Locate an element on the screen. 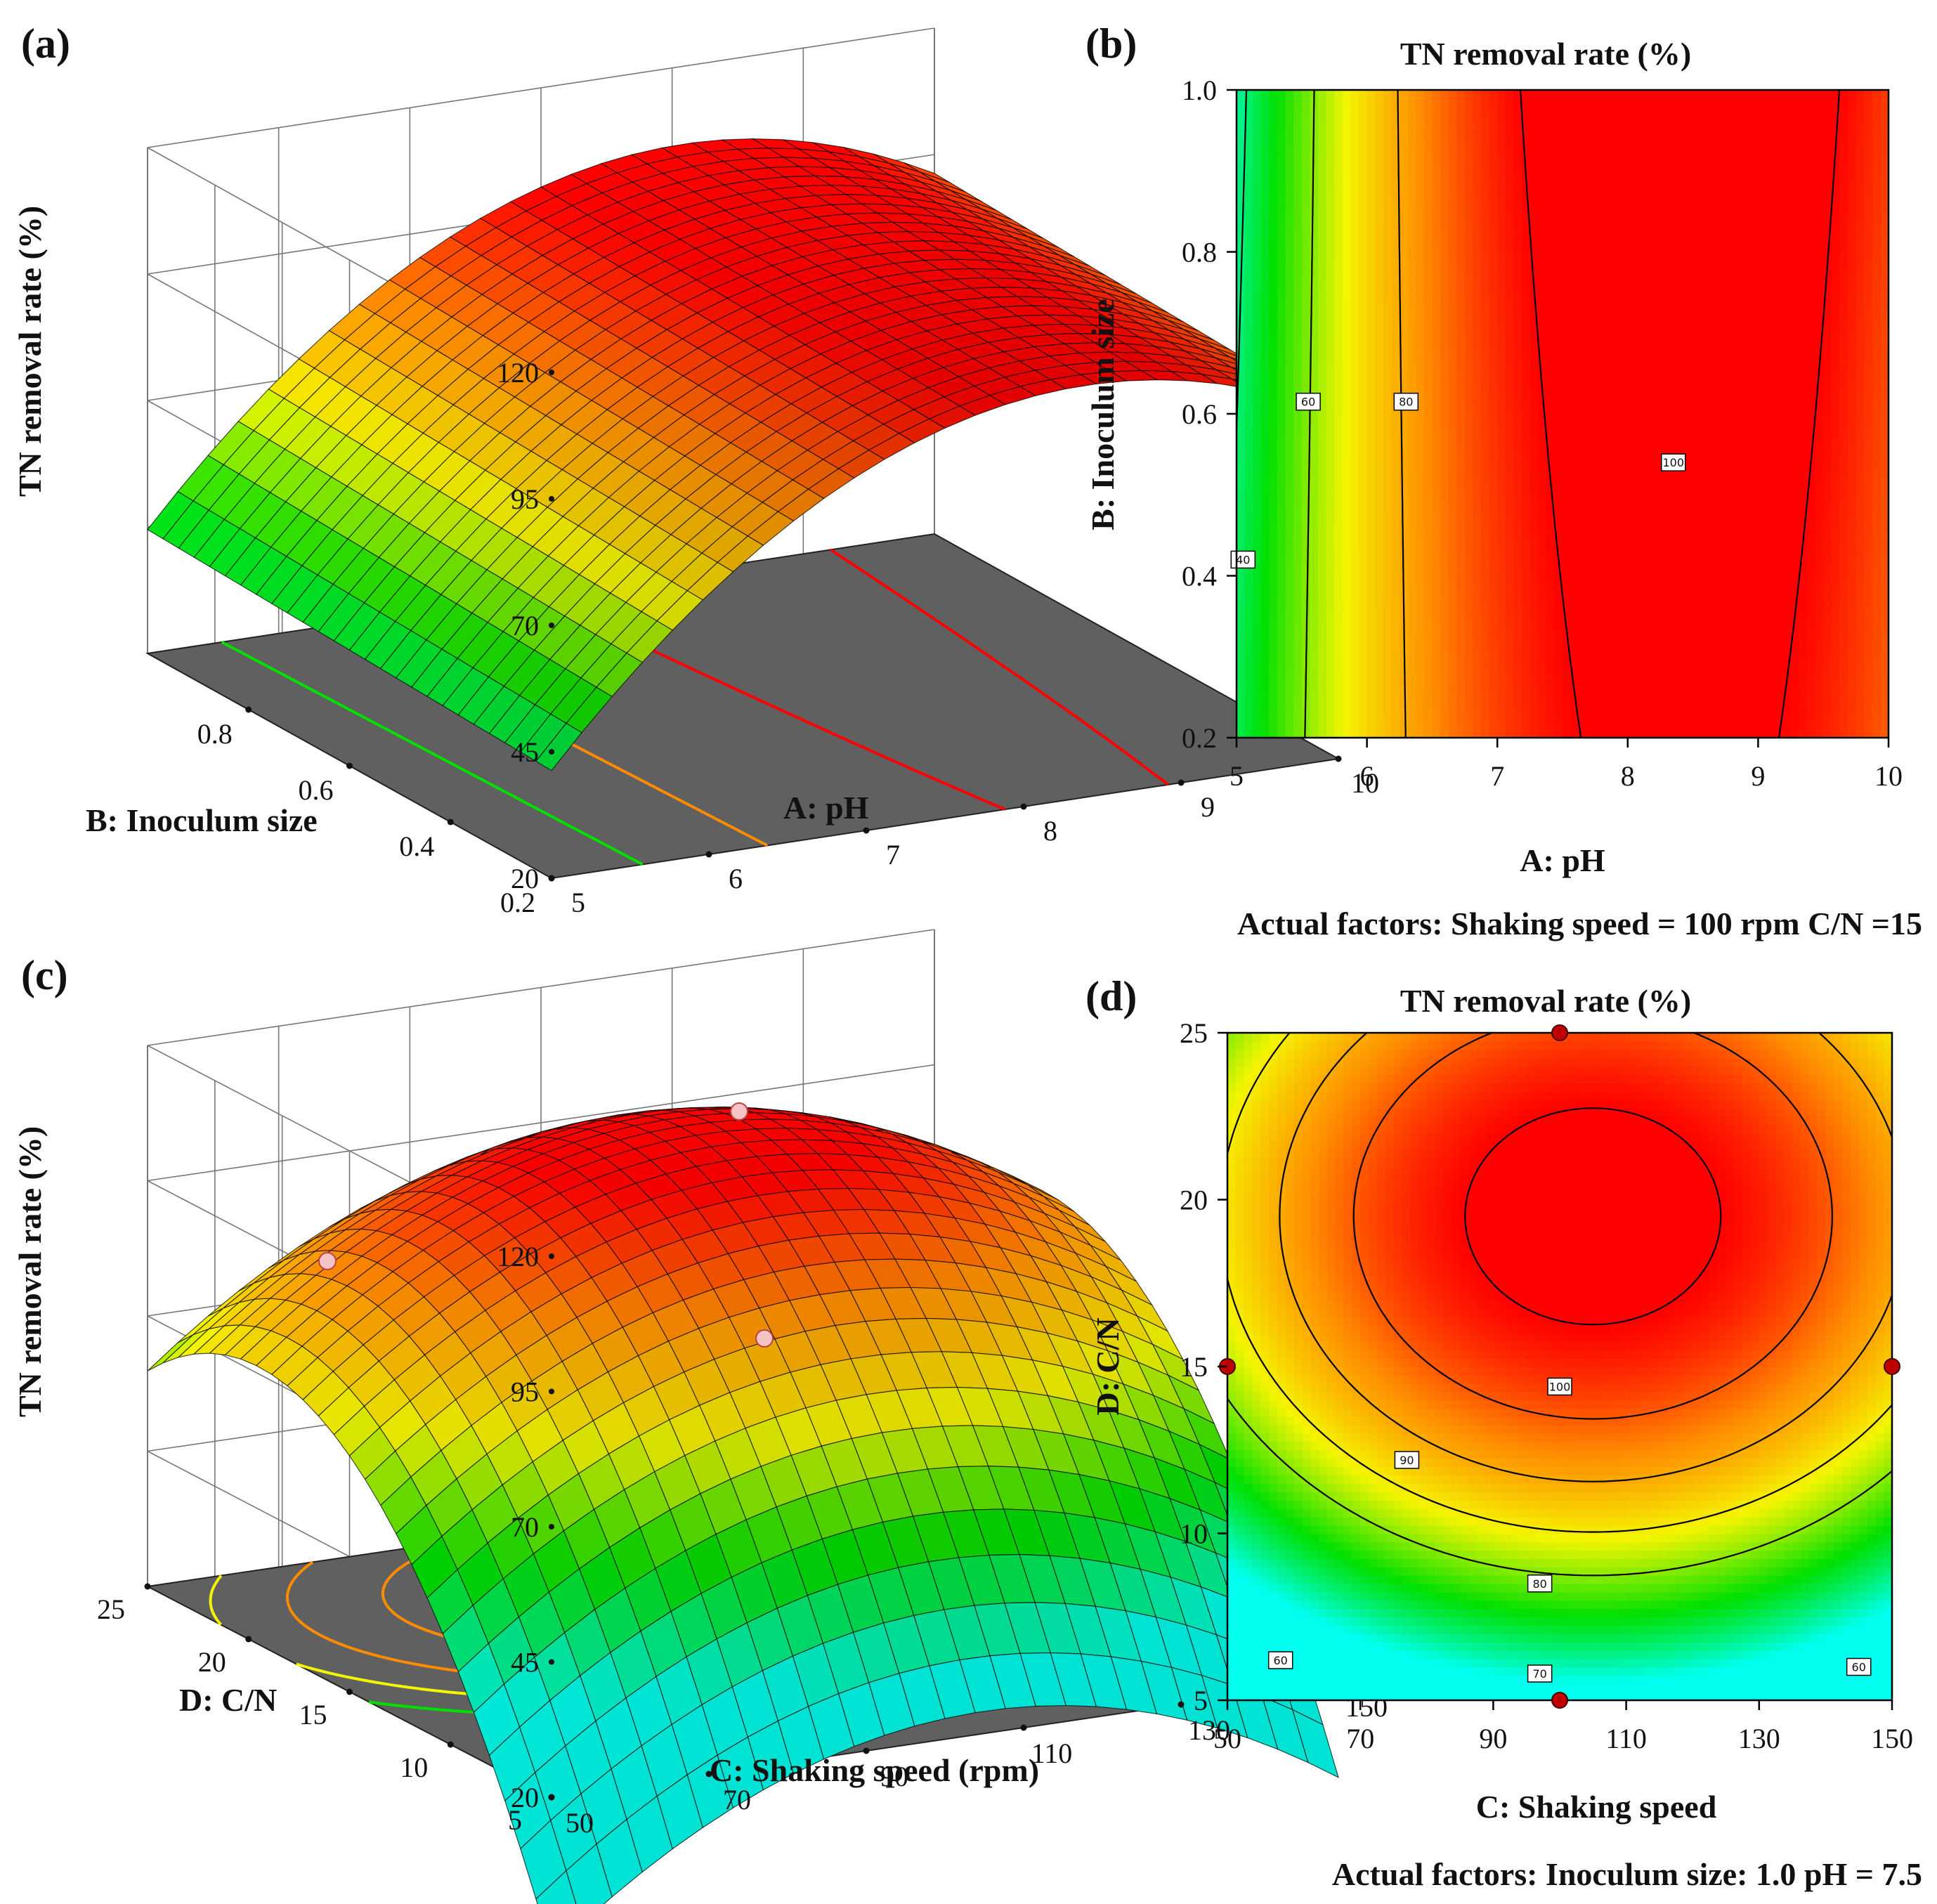 This screenshot has width=1937, height=1904. x-tick-label: 7 is located at coordinates (893, 855).